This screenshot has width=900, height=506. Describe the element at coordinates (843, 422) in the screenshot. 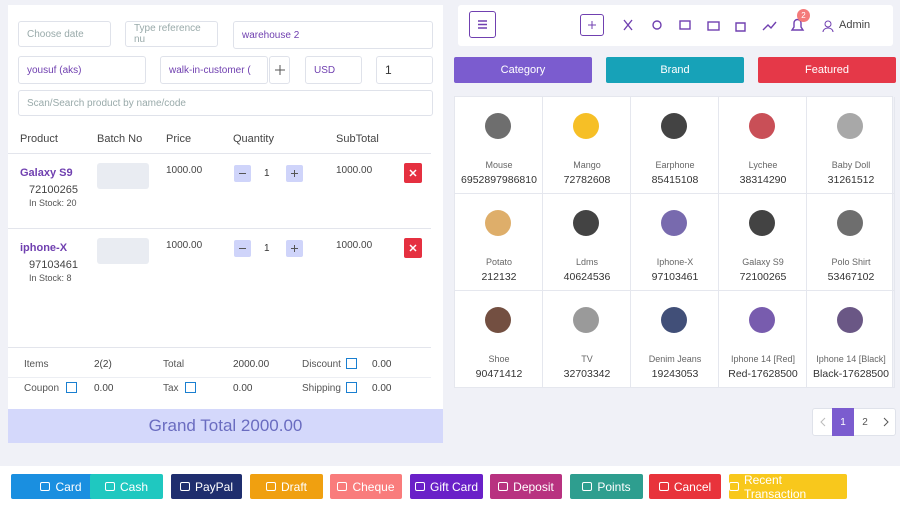

I see `page-button: 1` at that location.